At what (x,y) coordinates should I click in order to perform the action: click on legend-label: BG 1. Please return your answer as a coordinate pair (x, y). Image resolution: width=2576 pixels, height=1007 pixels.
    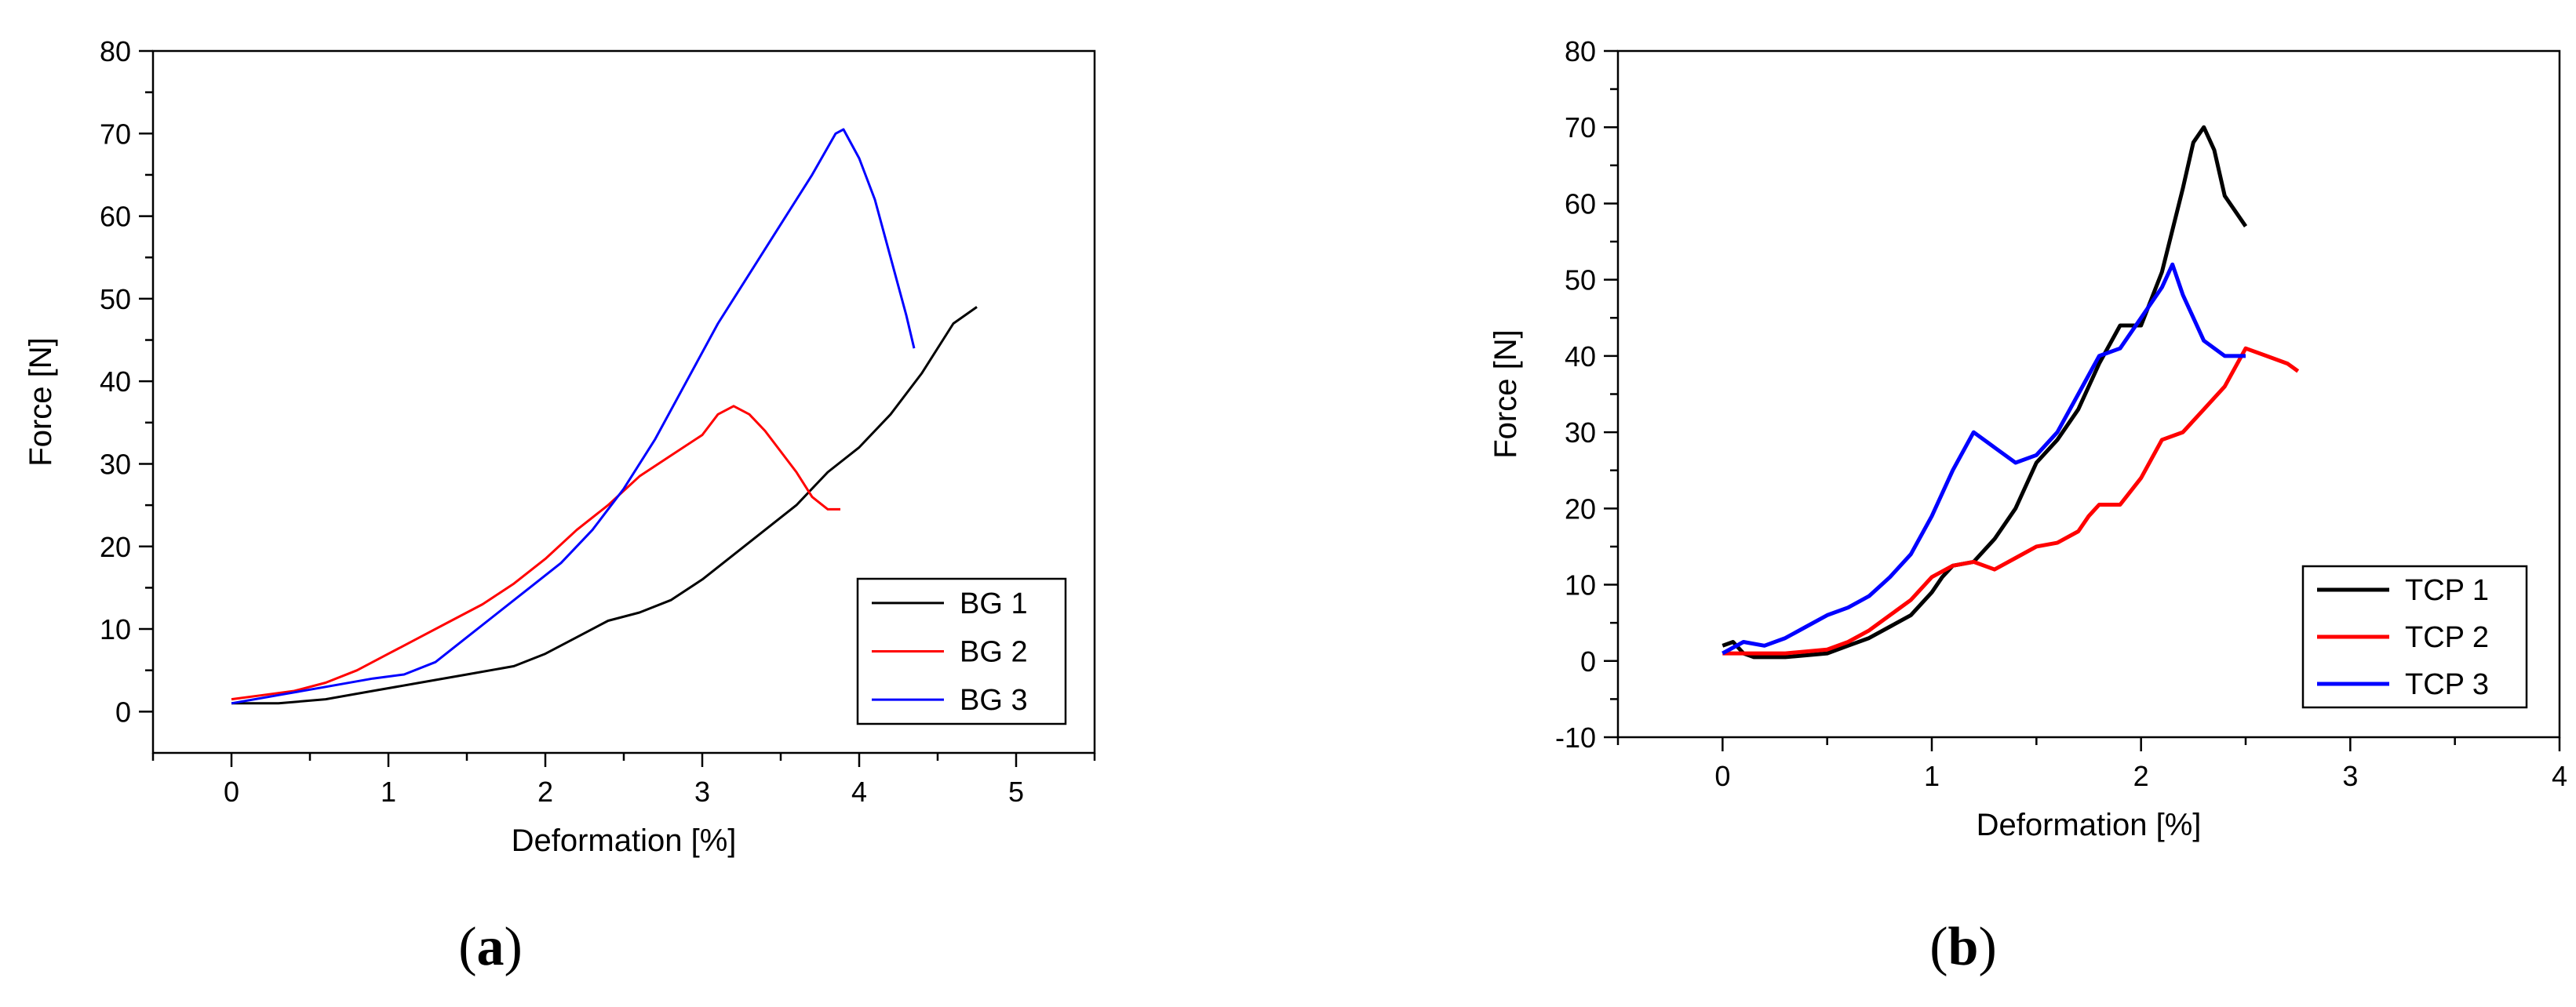
    Looking at the image, I should click on (994, 603).